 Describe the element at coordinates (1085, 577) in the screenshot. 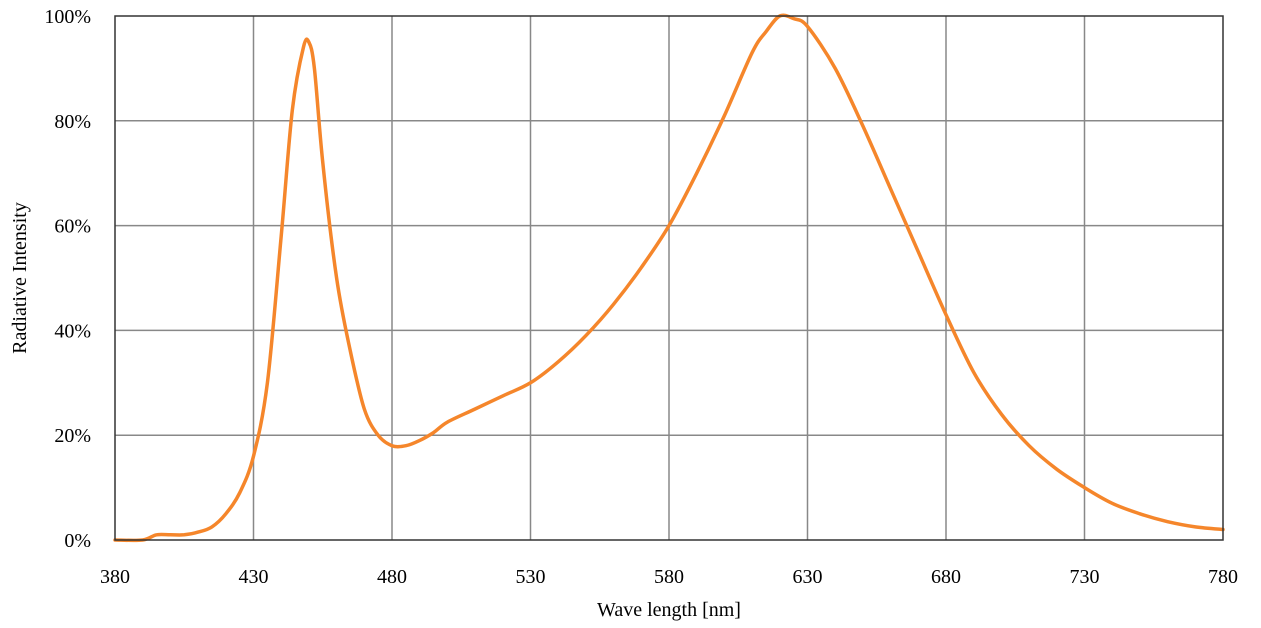

I see `x-tick-label: 730` at that location.